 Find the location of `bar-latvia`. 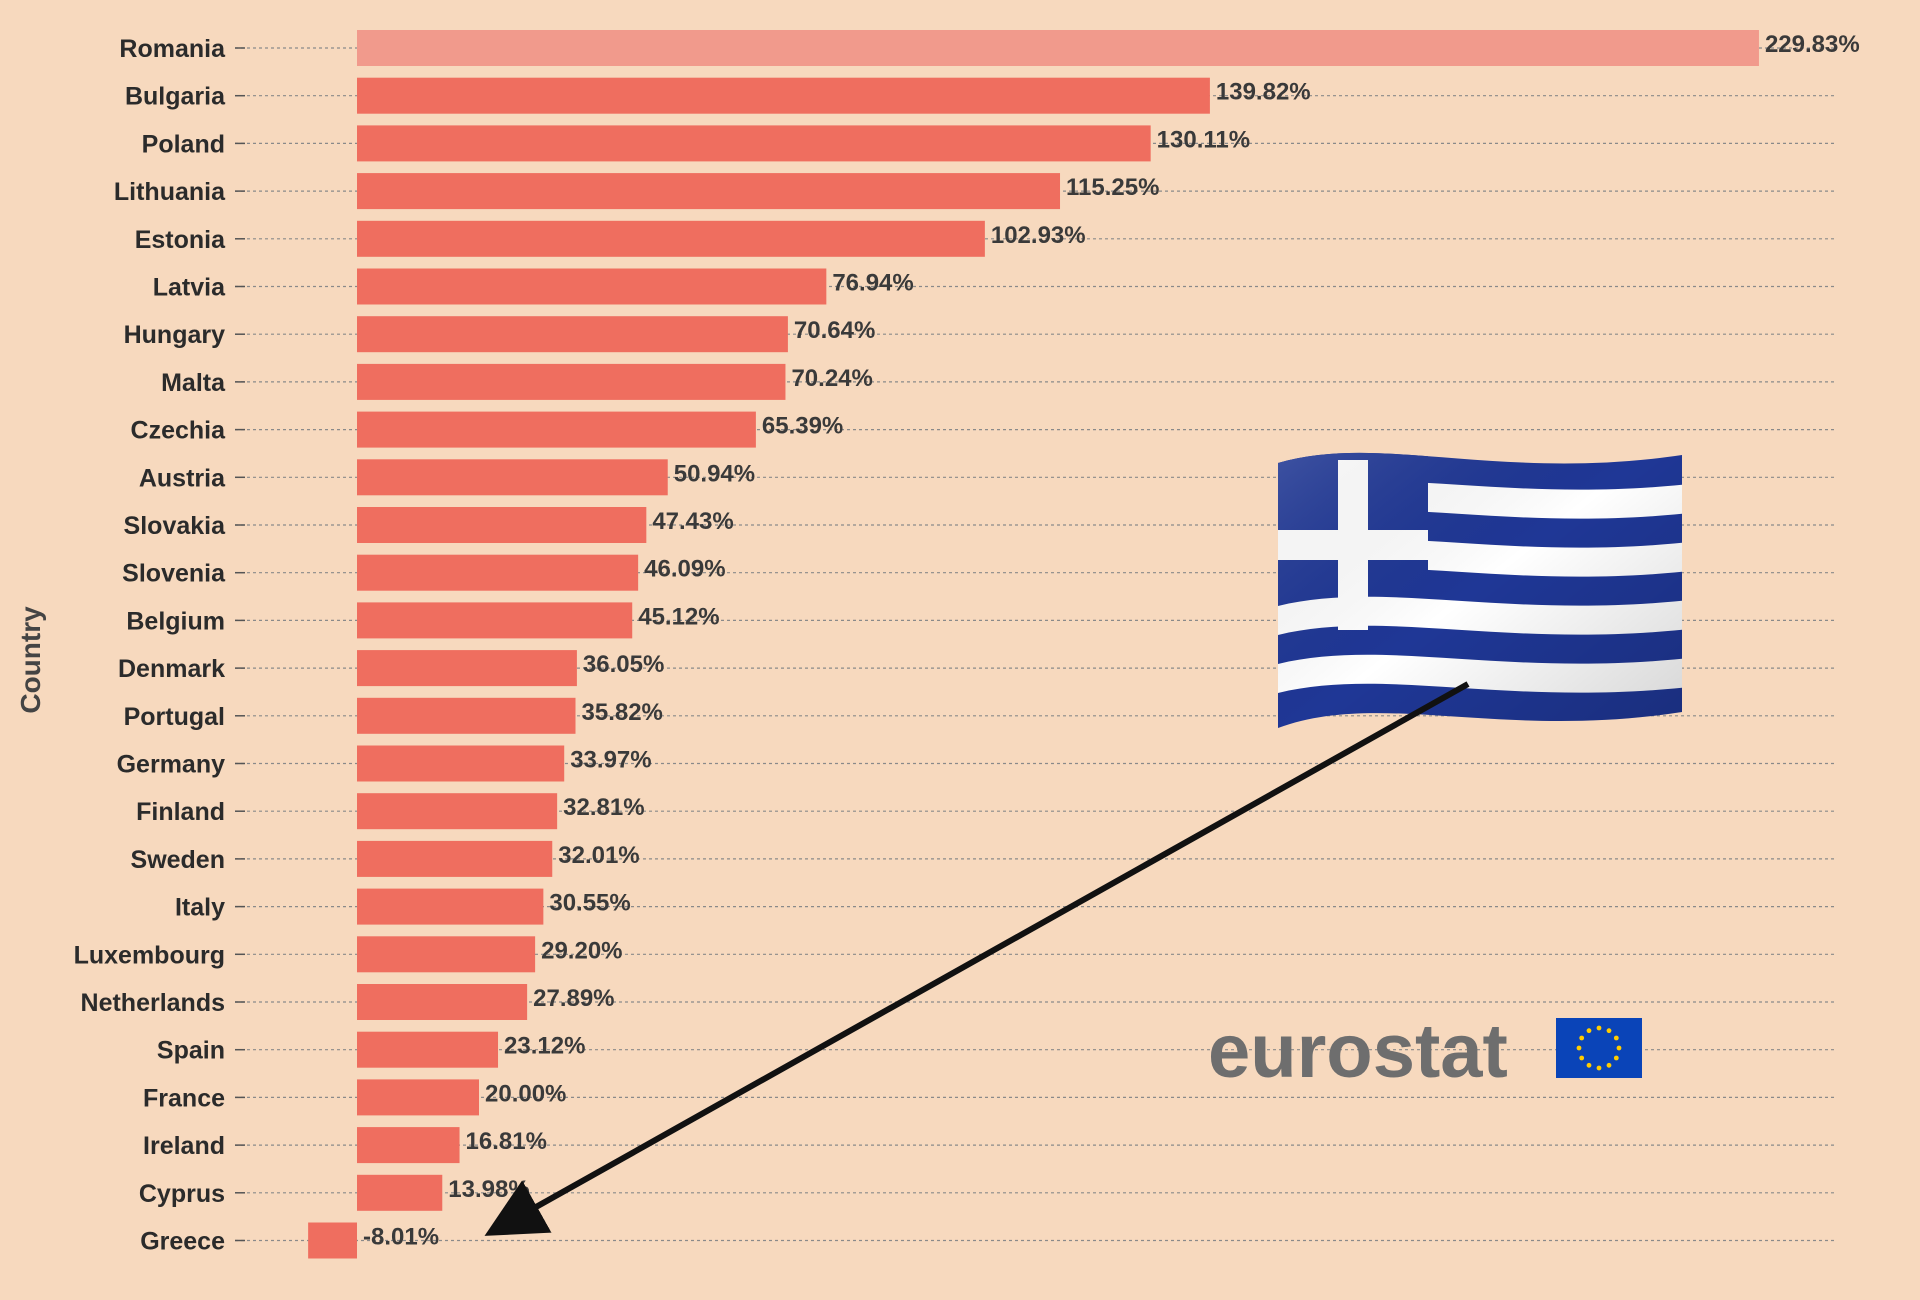

bar-latvia is located at coordinates (592, 286).